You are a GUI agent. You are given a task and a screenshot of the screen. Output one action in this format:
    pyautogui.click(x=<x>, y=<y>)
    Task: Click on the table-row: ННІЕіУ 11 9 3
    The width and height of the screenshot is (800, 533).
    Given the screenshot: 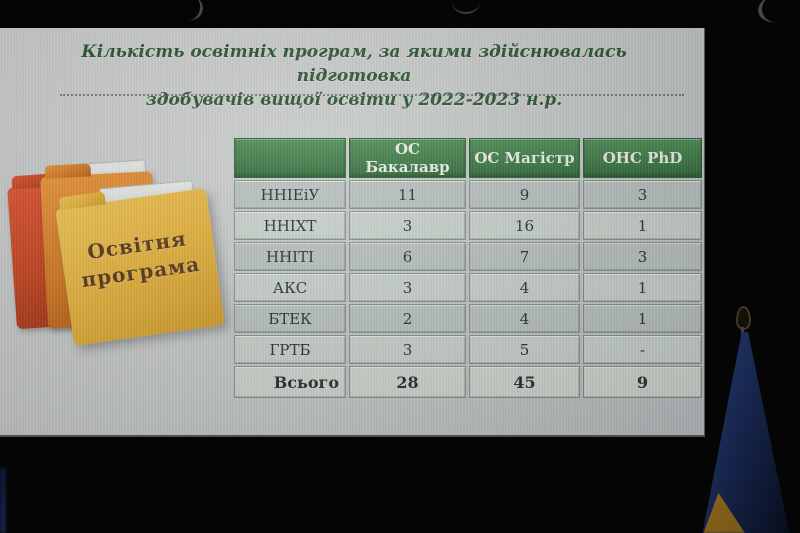 What is the action you would take?
    pyautogui.click(x=468, y=194)
    